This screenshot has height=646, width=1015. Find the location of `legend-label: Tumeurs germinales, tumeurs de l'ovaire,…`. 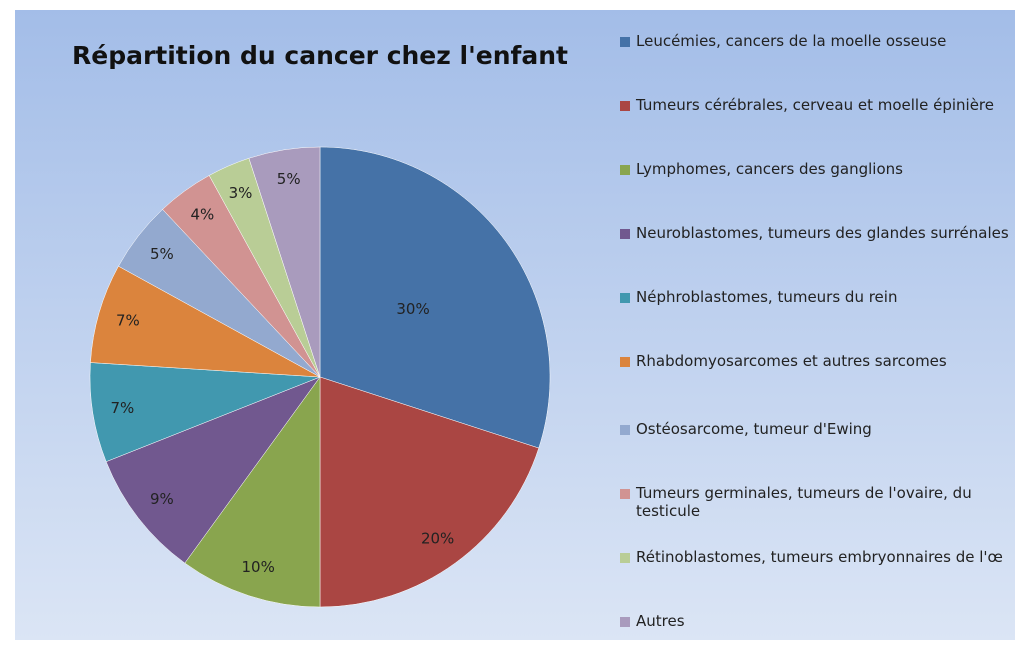

legend-label: Tumeurs germinales, tumeurs de l'ovaire,… is located at coordinates (804, 502).